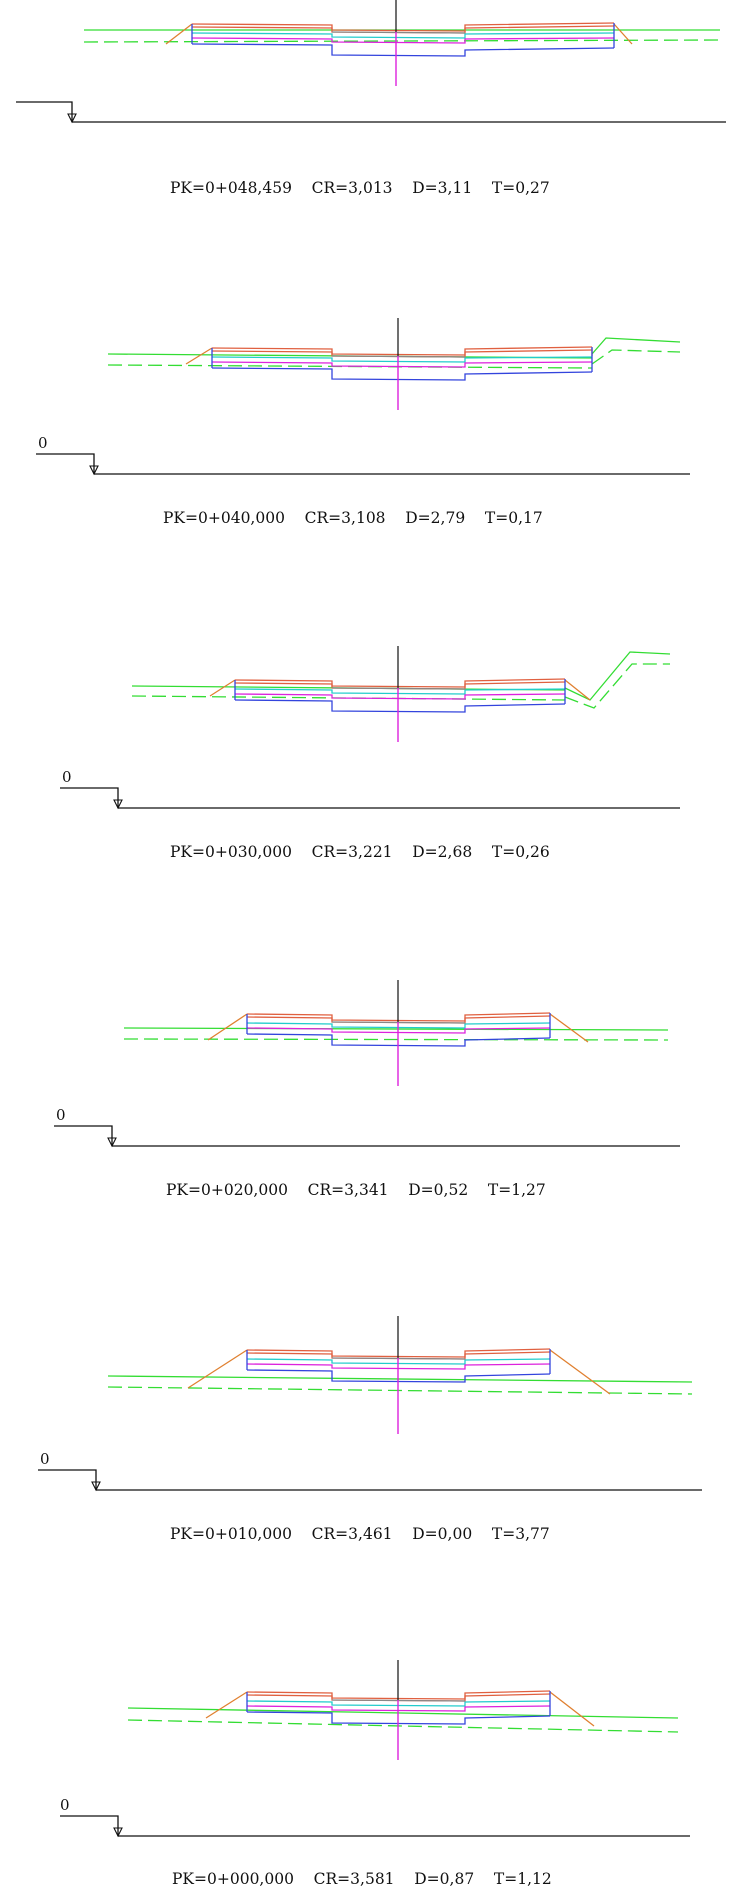 Image resolution: width=732 pixels, height=1887 pixels. Describe the element at coordinates (363, 422) in the screenshot. I see `cross-section-2: 0 PK=0+040,000 CR=3,108 D=2,79 T=0,17` at that location.